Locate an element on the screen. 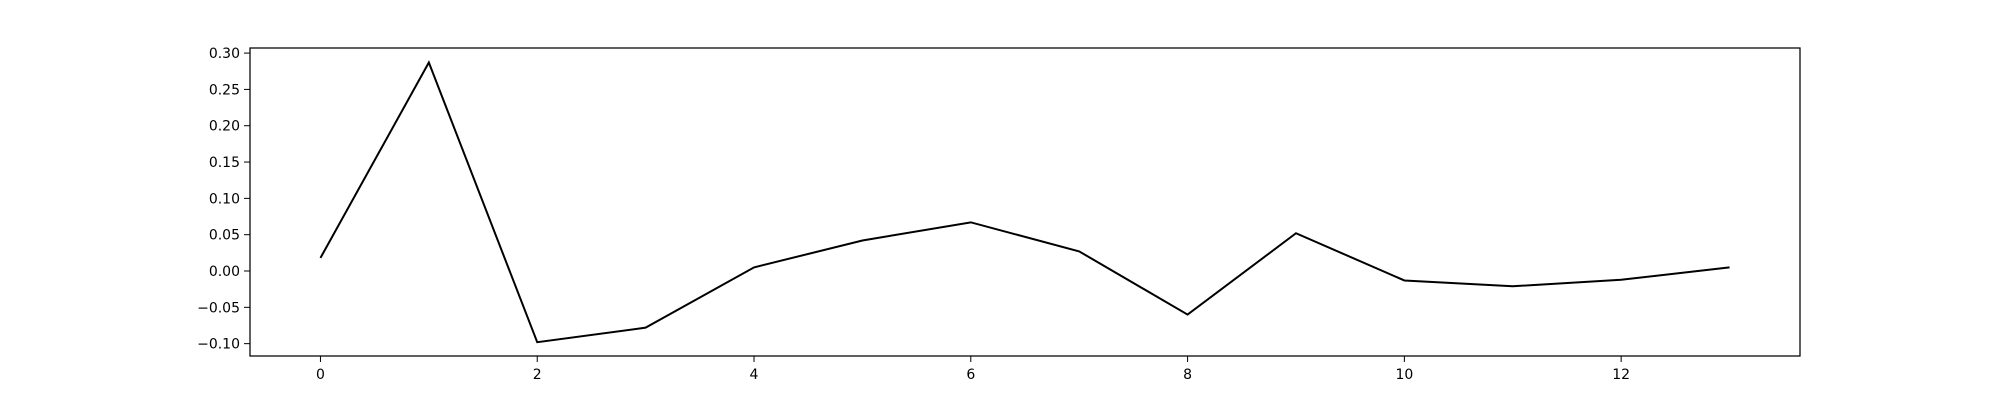 This screenshot has width=2000, height=400. y-axis: −0.10 −0.05 0.00 0.05 0.10 0.15 0.20 0.25 0.30 is located at coordinates (223, 199).